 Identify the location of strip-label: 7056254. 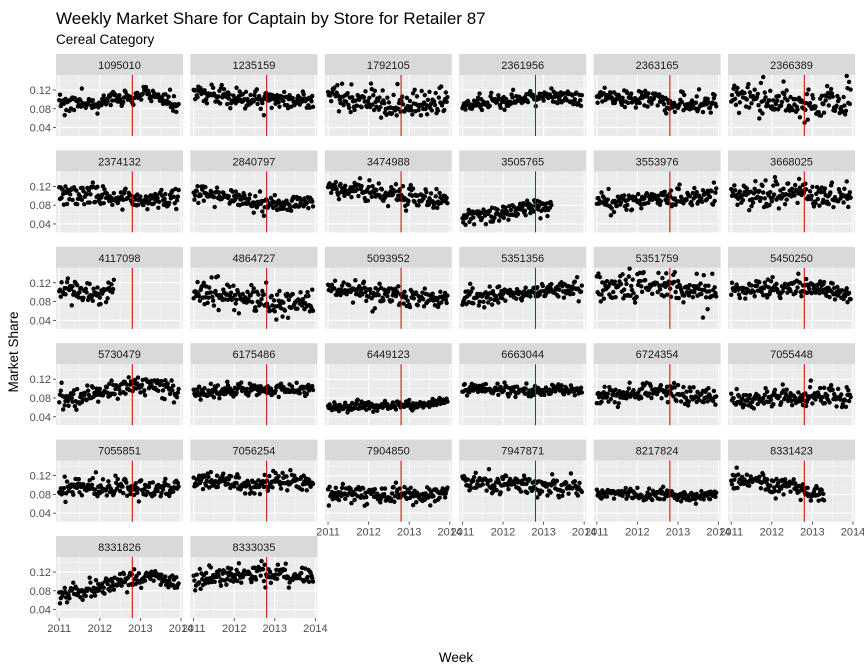
(253, 452).